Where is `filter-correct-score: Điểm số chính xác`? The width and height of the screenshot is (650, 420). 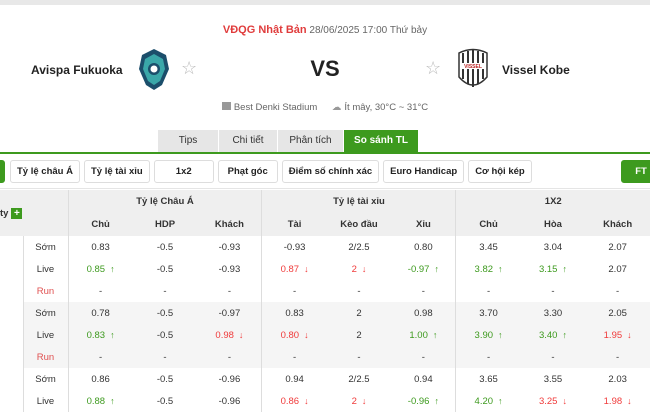 filter-correct-score: Điểm số chính xác is located at coordinates (330, 171).